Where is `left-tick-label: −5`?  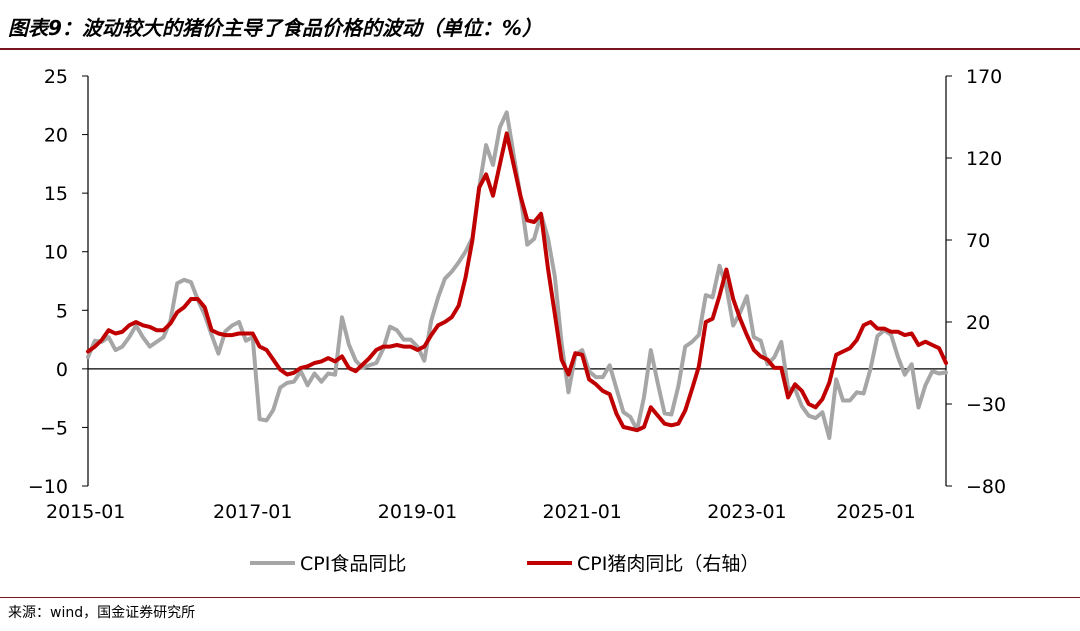 left-tick-label: −5 is located at coordinates (54, 428).